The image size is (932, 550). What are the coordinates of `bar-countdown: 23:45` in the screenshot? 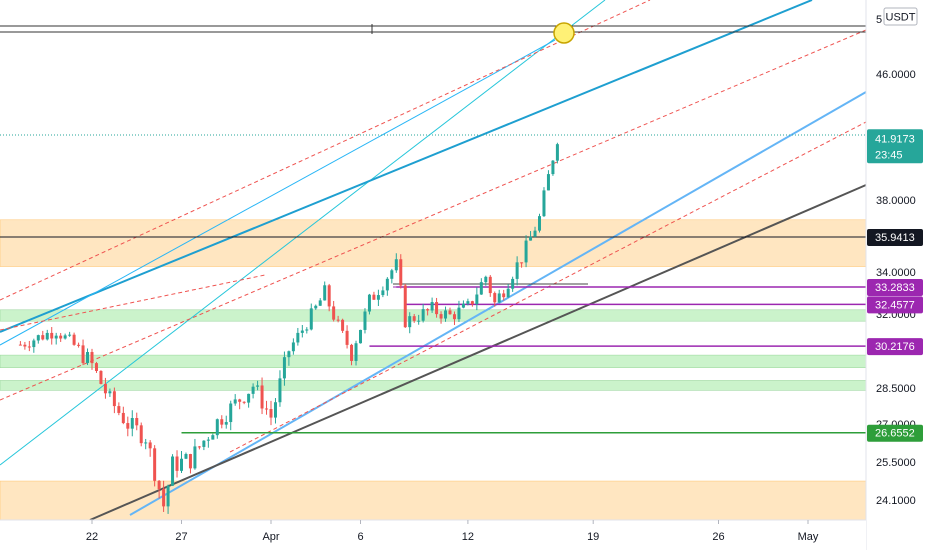 It's located at (889, 155).